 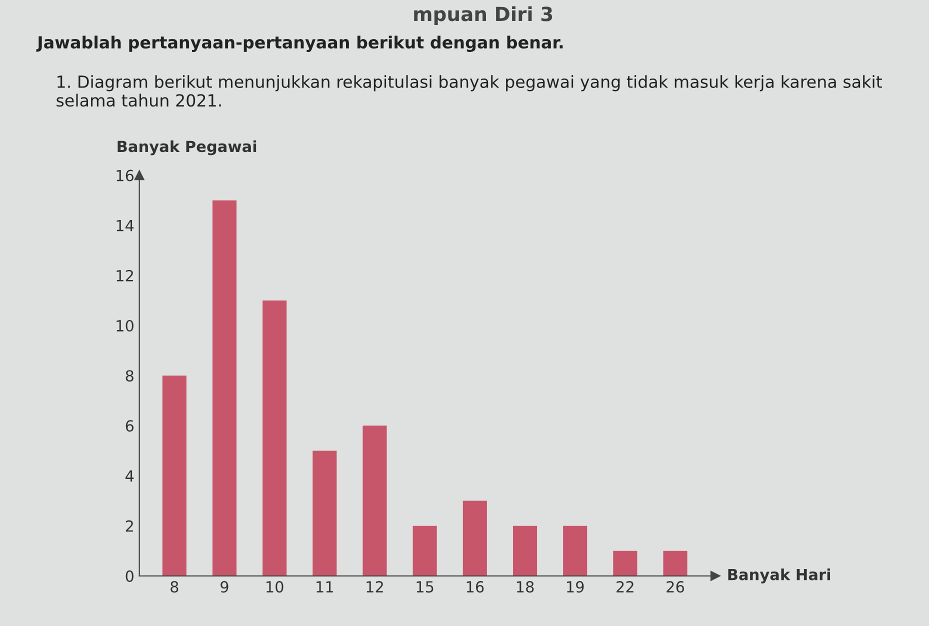 I want to click on x-axis-title: Banyak Hari, so click(x=779, y=576).